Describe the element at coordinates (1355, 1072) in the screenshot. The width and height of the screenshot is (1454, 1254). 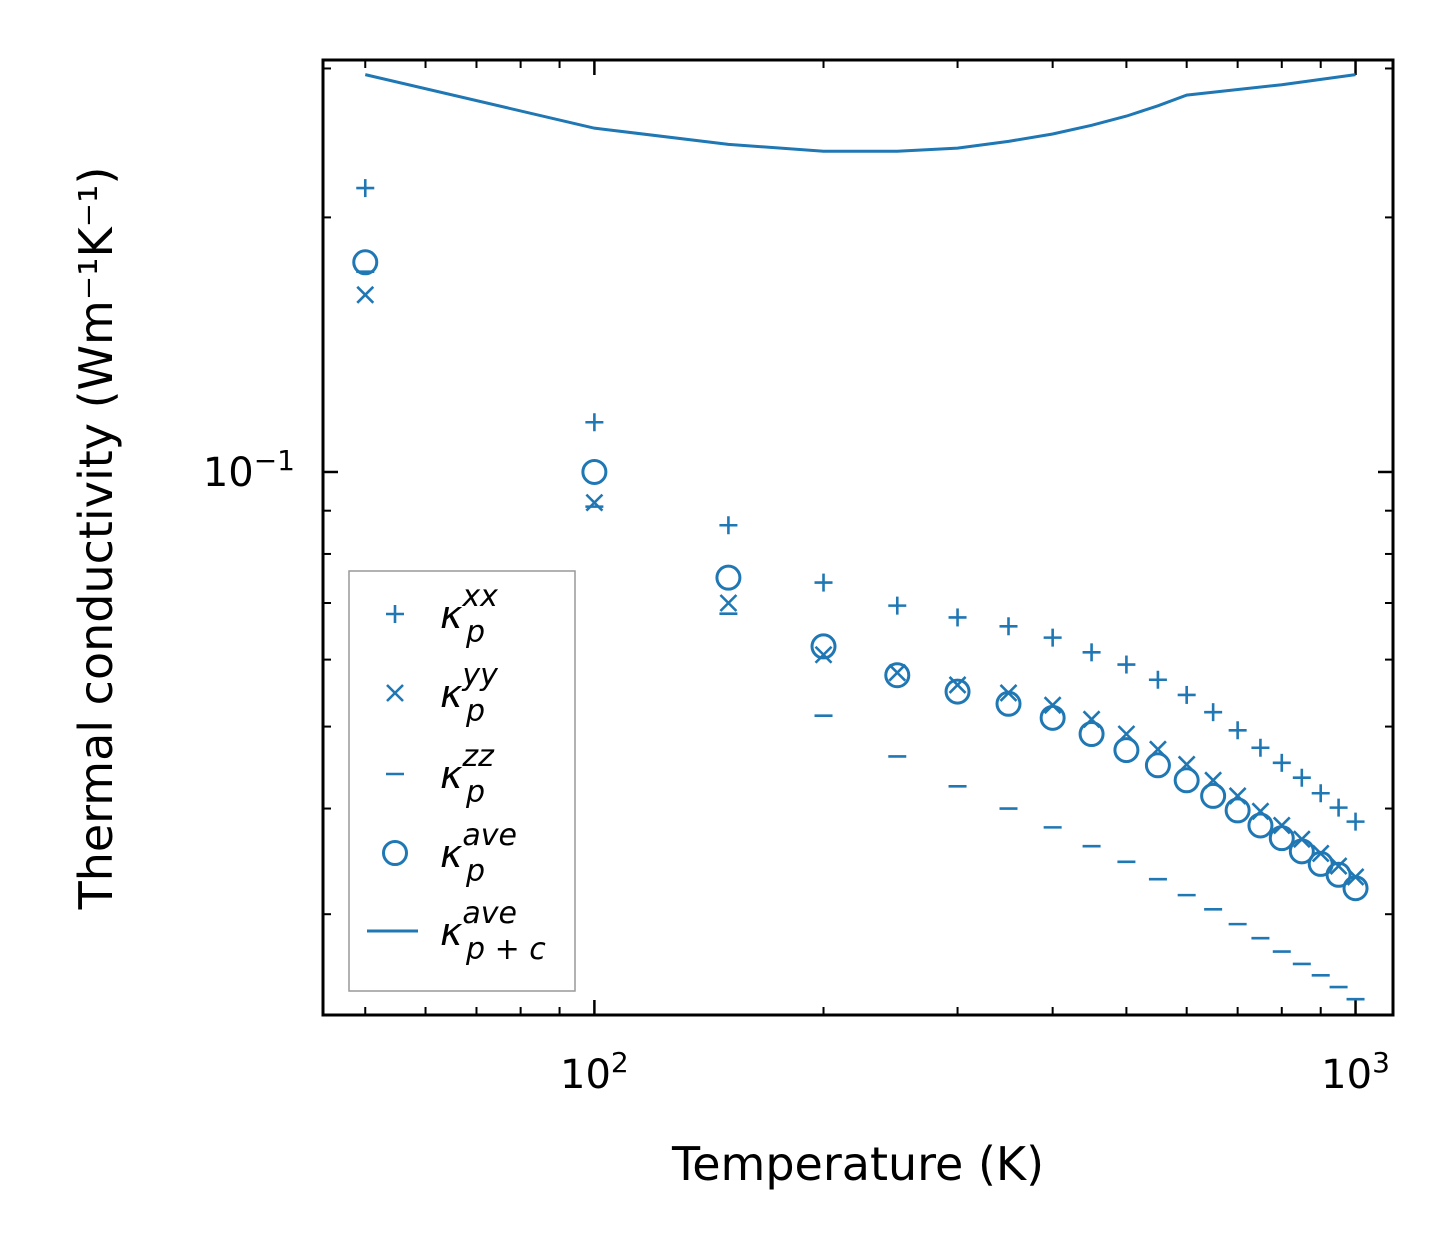
I see `x-tick-label: 103` at that location.